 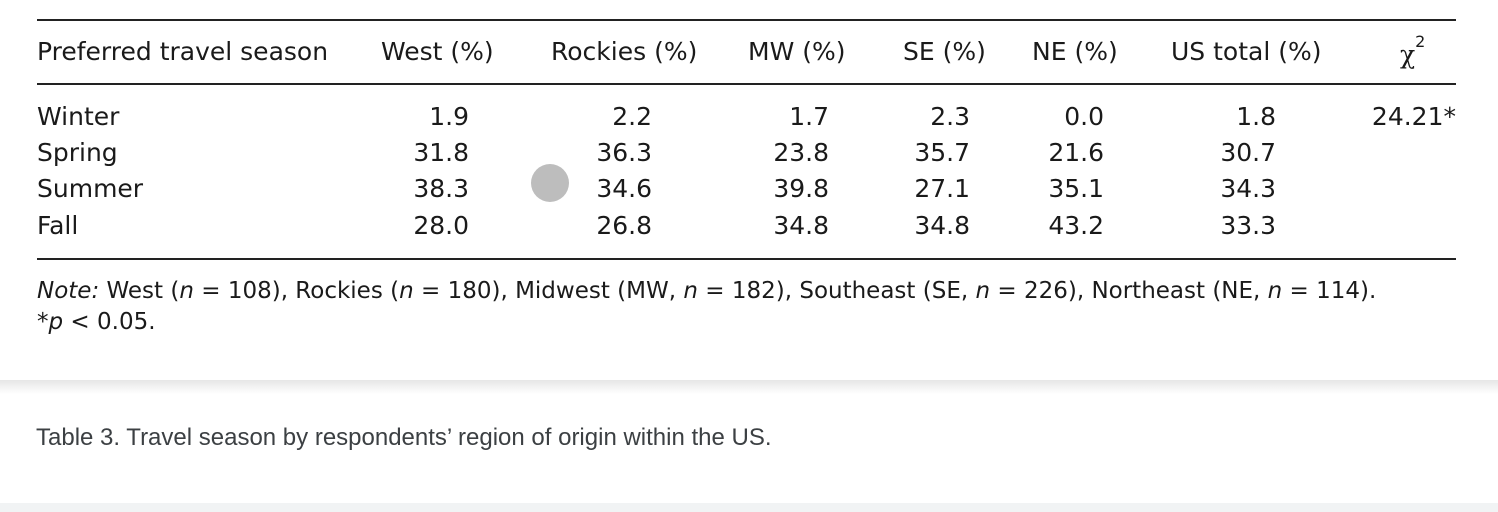 What do you see at coordinates (837, 291) in the screenshot?
I see `note-segment: = 182), Southeast (SE,` at bounding box center [837, 291].